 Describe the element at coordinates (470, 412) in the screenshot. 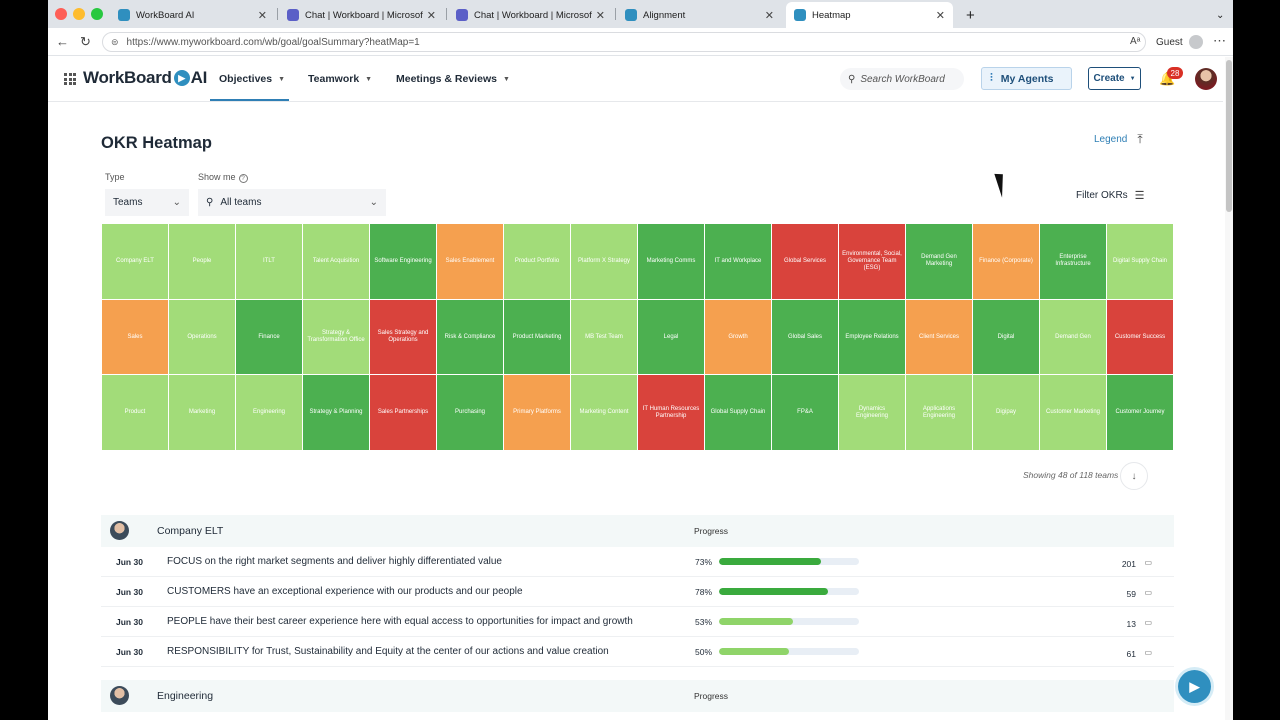

I see `heatmap-cell: Purchasing` at that location.